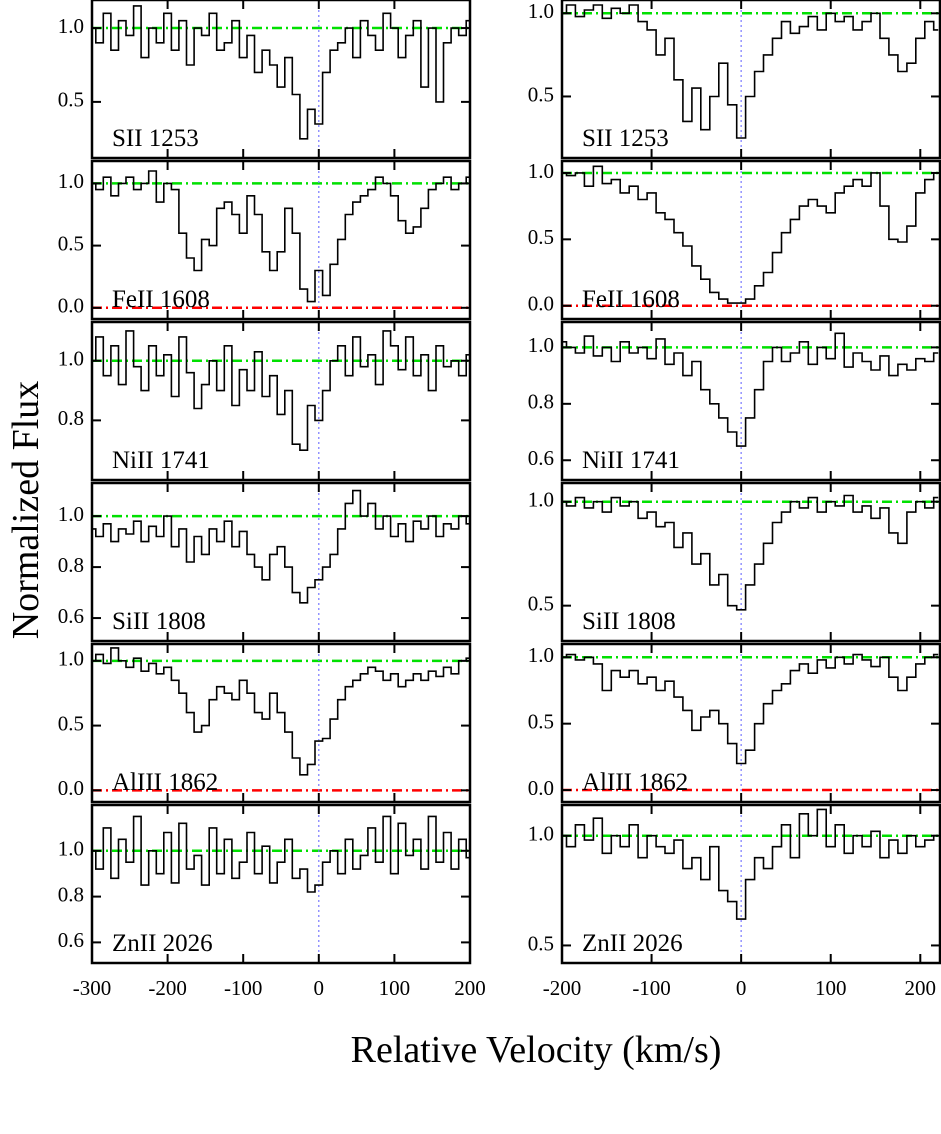 This screenshot has height=1134, width=941. What do you see at coordinates (631, 299) in the screenshot?
I see `panel-label: FeII 1608` at bounding box center [631, 299].